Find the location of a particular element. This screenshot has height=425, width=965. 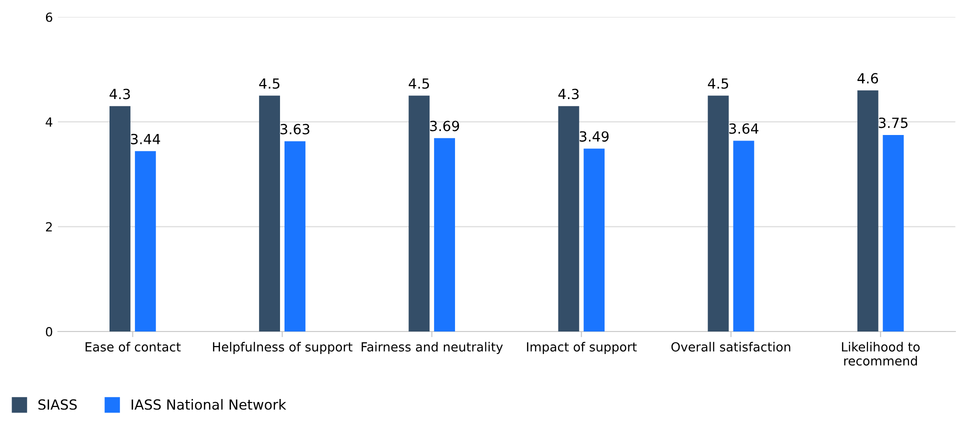

data-label: 3.44 is located at coordinates (145, 139).